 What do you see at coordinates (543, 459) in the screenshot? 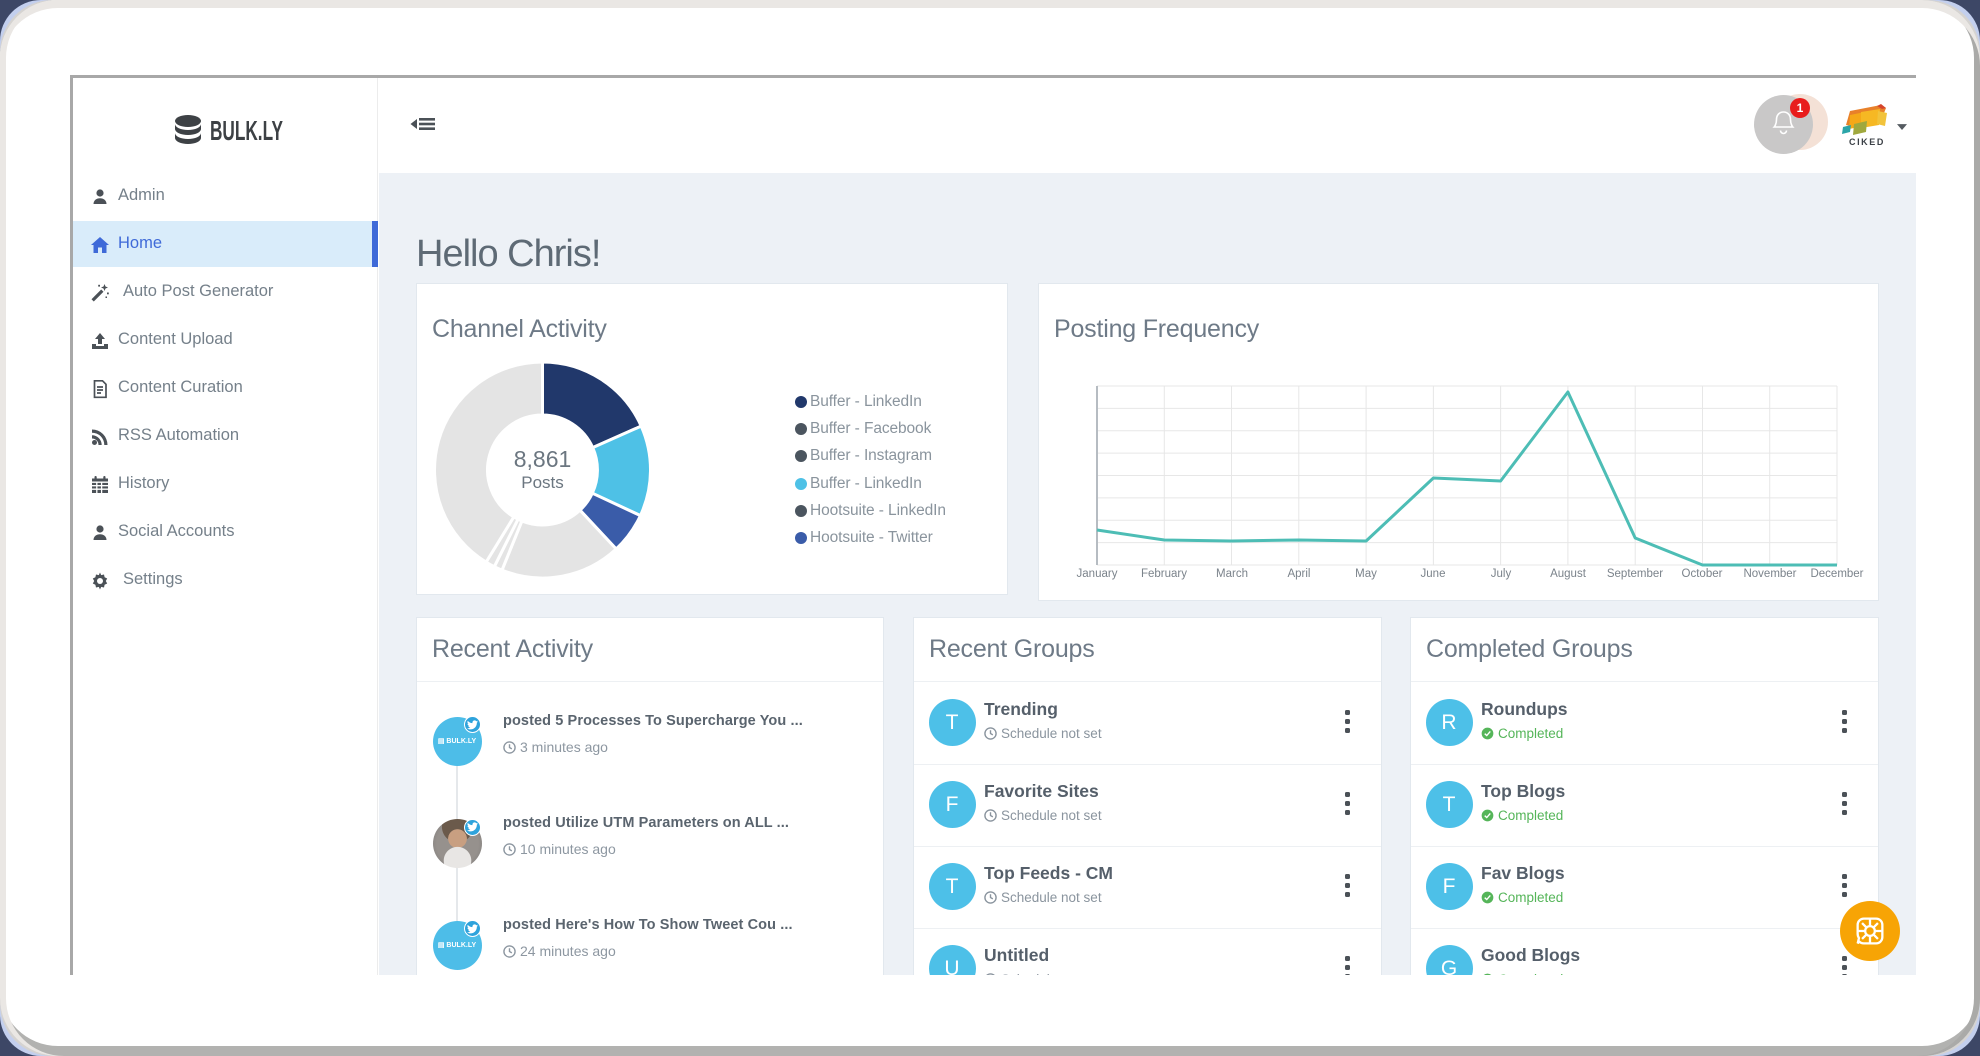
I see `svg-text: 8,861` at bounding box center [543, 459].